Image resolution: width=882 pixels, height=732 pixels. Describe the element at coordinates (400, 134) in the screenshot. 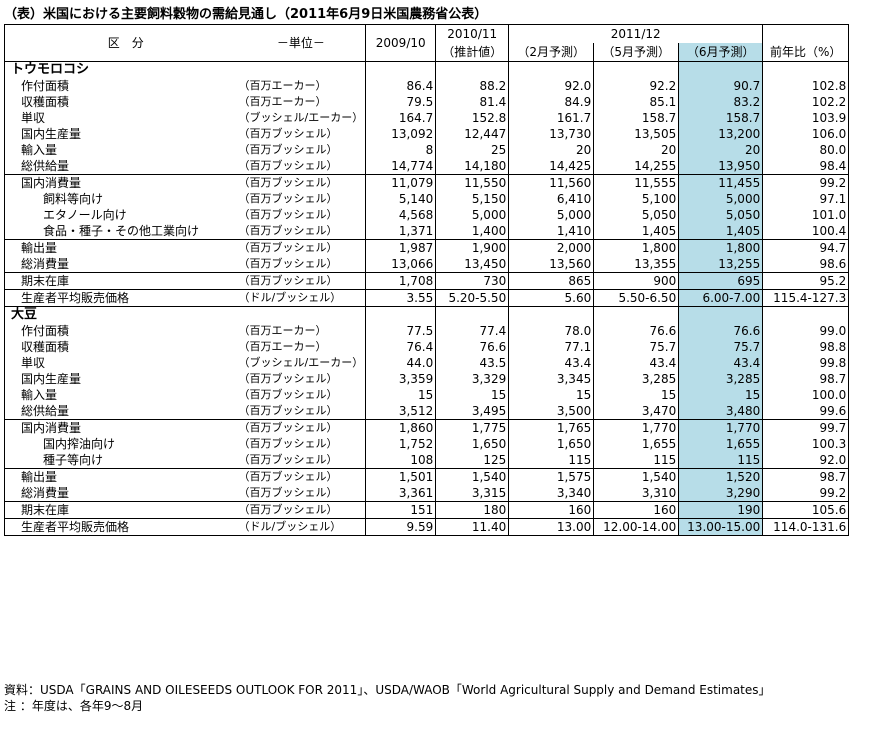

I see `value-cell: 13,092` at that location.